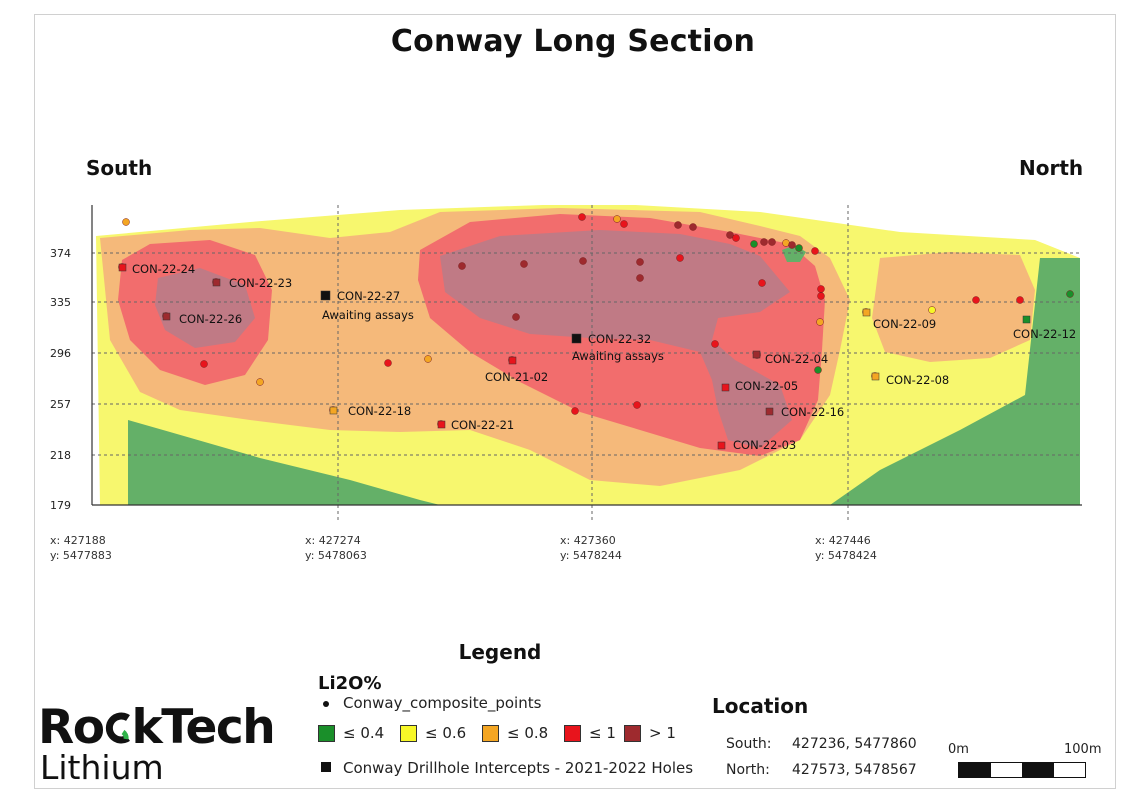 This screenshot has height=811, width=1146. I want to click on logo-text-part: kTech, so click(203, 727).